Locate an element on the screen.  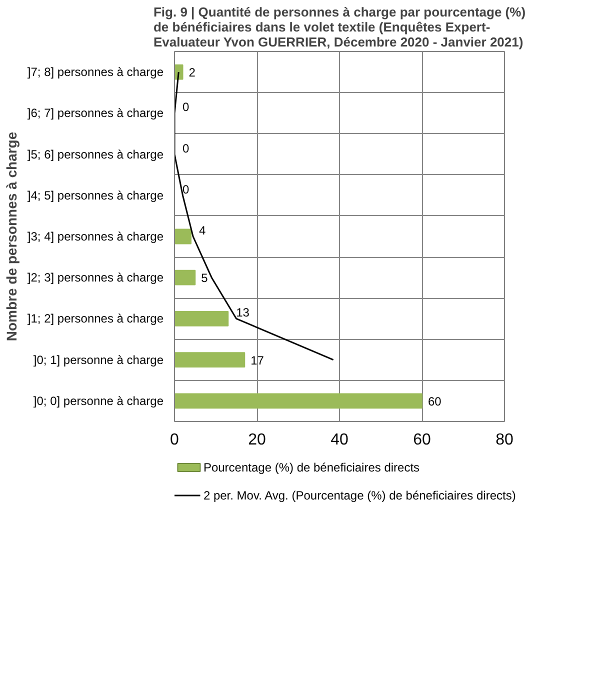
y-tick-label: ]3; 4] personnes à charge is located at coordinates (95, 237).